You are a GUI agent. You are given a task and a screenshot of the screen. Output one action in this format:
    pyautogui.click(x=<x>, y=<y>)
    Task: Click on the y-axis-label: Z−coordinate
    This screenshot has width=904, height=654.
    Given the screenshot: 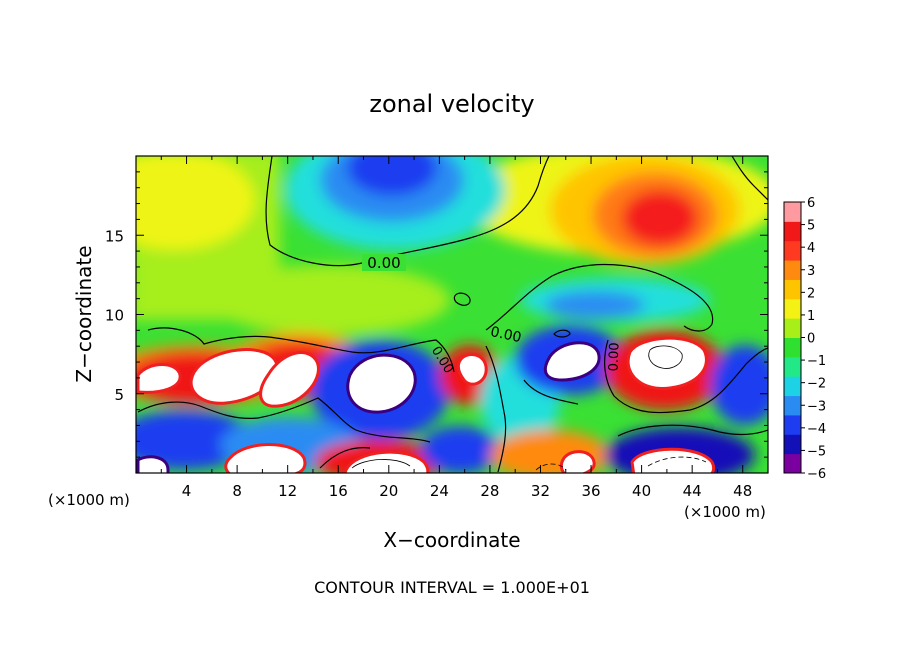 What is the action you would take?
    pyautogui.click(x=84, y=313)
    